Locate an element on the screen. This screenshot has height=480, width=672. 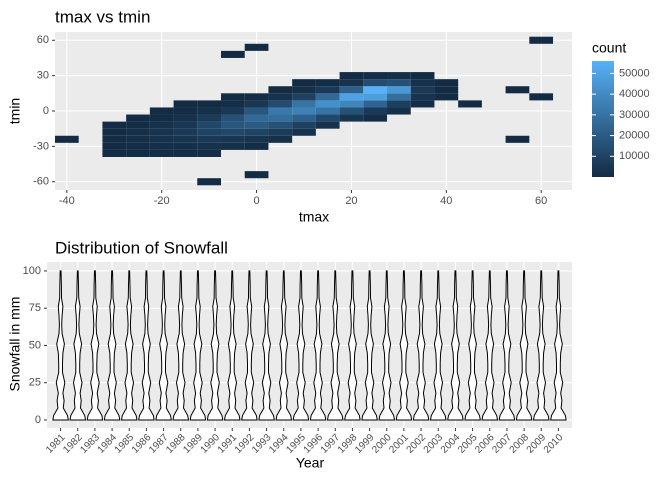
legend-label: 10000 is located at coordinates (634, 156).